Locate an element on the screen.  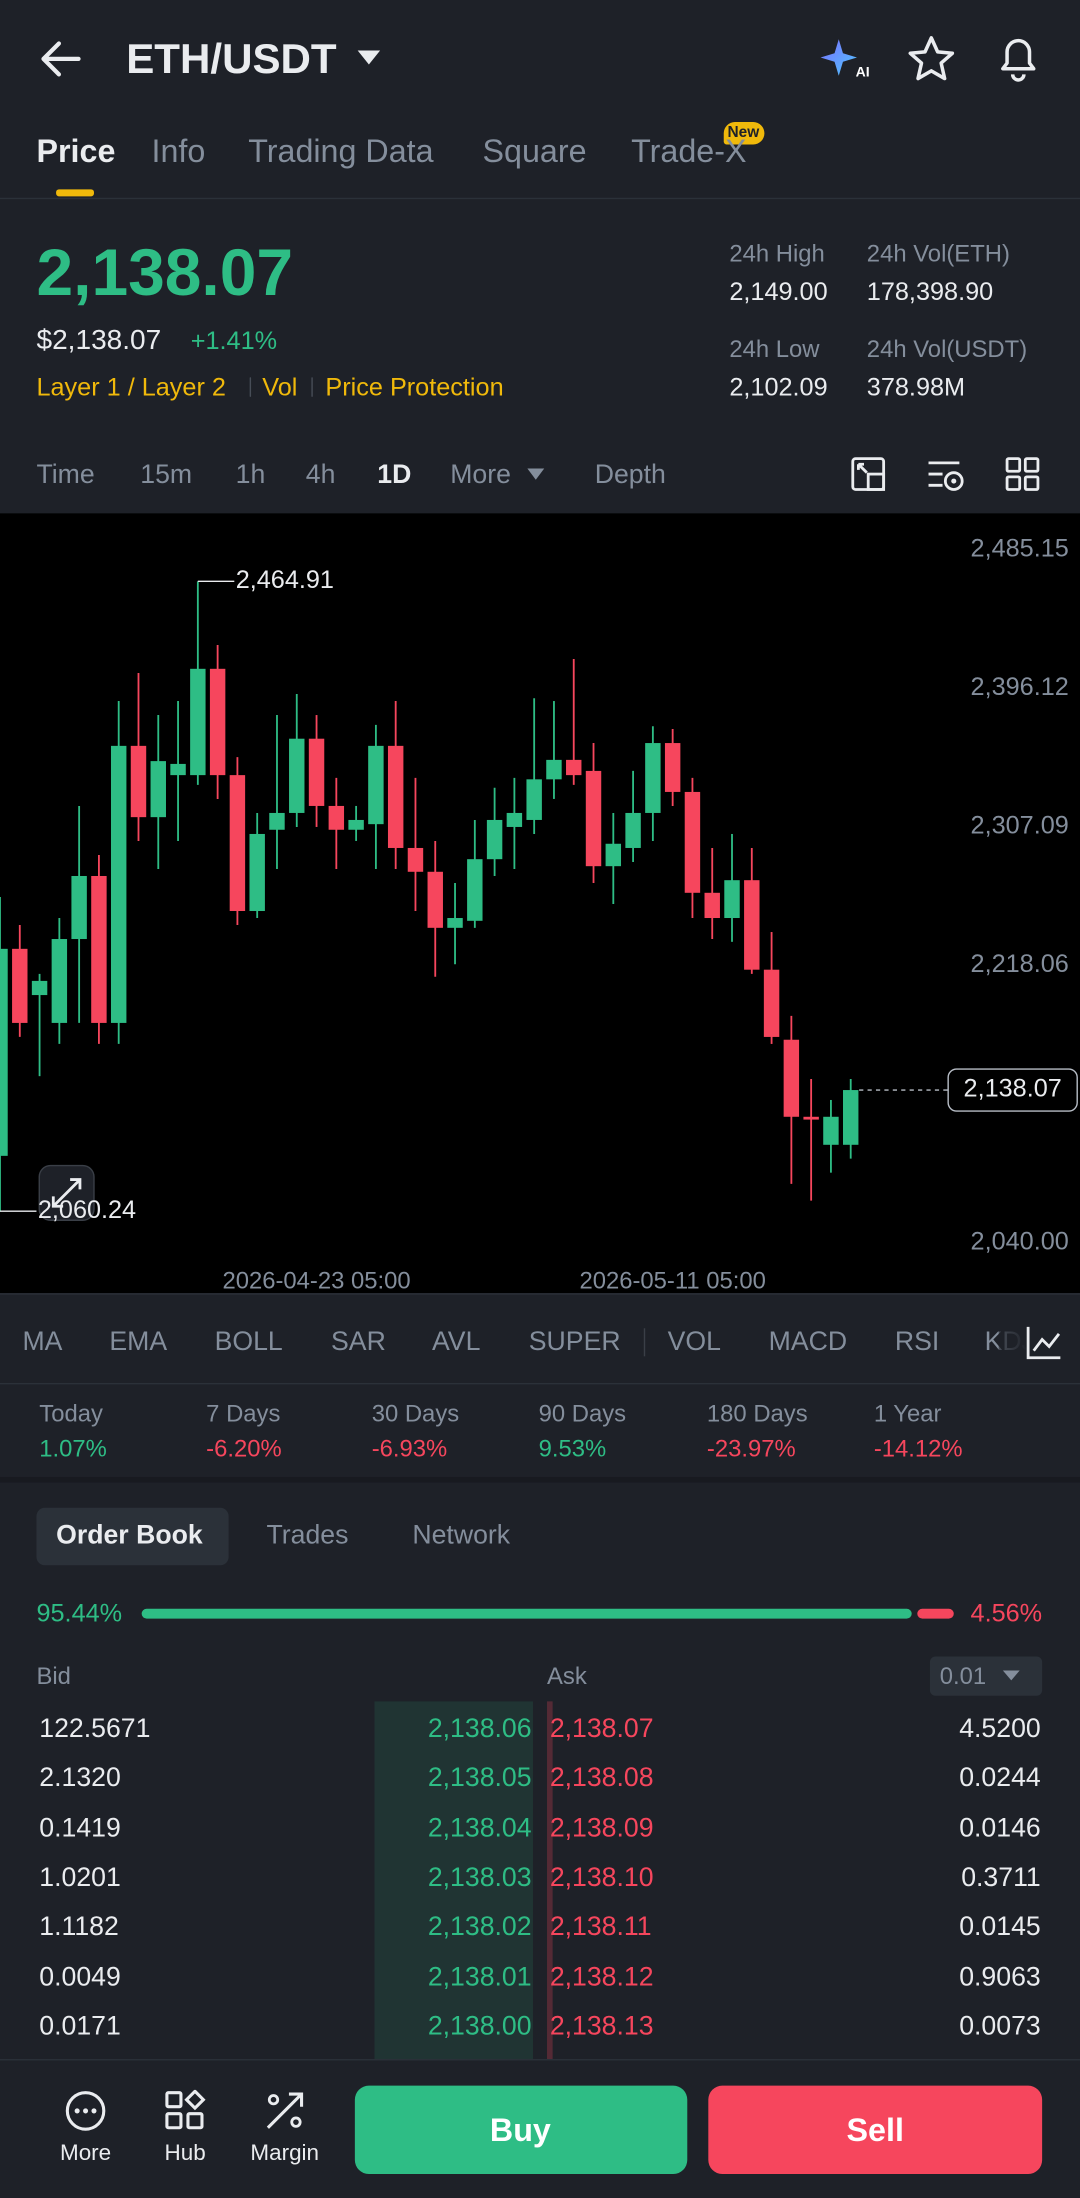
sell-button is located at coordinates (875, 2130).